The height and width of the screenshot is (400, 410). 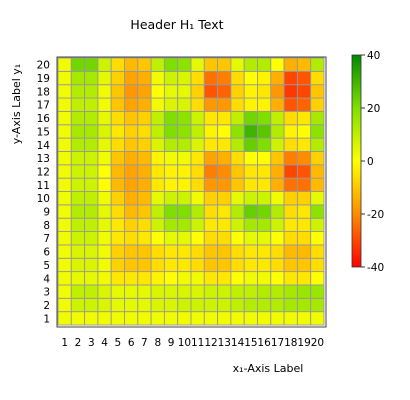 What do you see at coordinates (250, 343) in the screenshot?
I see `x-tick-label: 15` at bounding box center [250, 343].